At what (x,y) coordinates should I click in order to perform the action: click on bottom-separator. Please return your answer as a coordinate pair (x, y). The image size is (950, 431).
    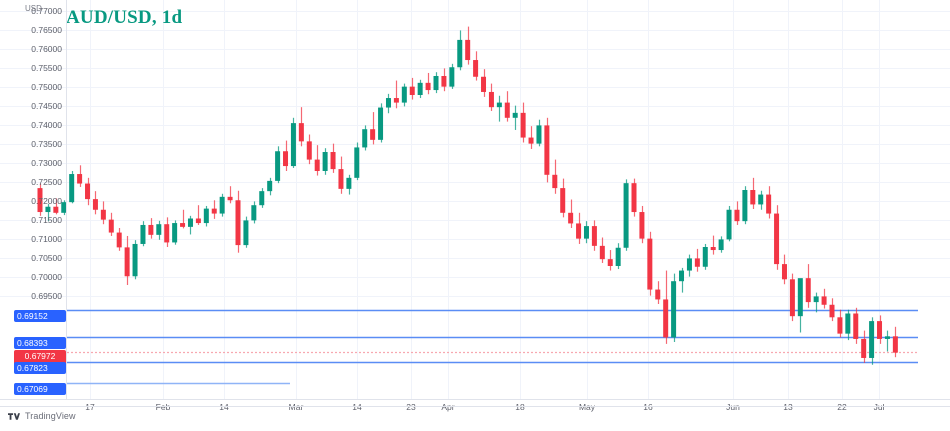
    Looking at the image, I should click on (475, 406).